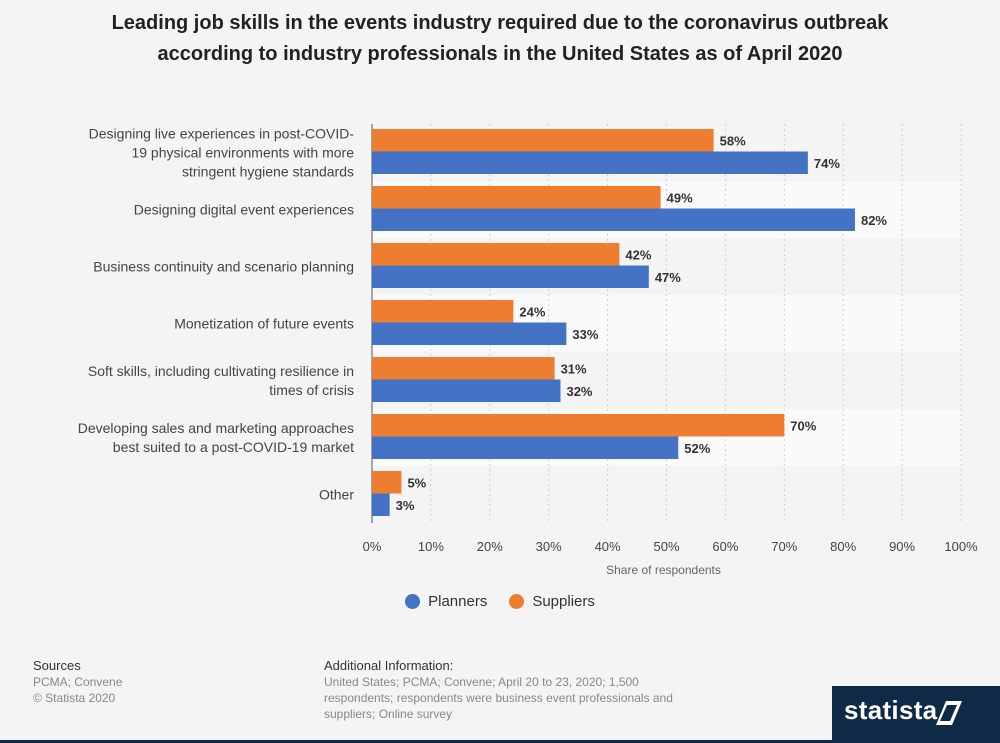 The height and width of the screenshot is (743, 1000). What do you see at coordinates (563, 601) in the screenshot?
I see `legend-label-suppliers: Suppliers` at bounding box center [563, 601].